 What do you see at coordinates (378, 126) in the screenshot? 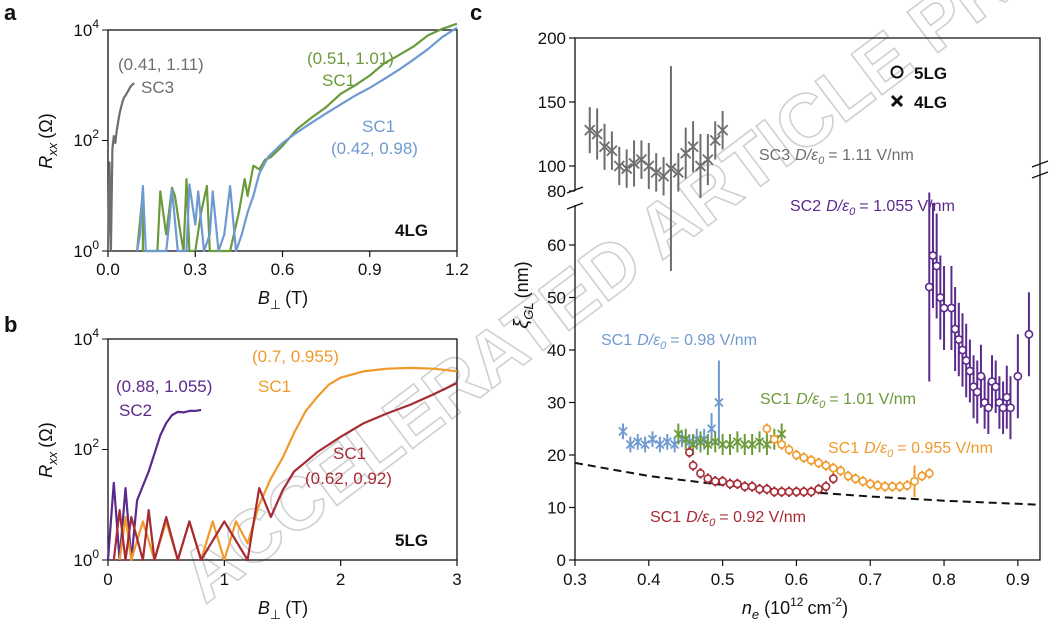
I see `panel-a-blue-name: SC1` at bounding box center [378, 126].